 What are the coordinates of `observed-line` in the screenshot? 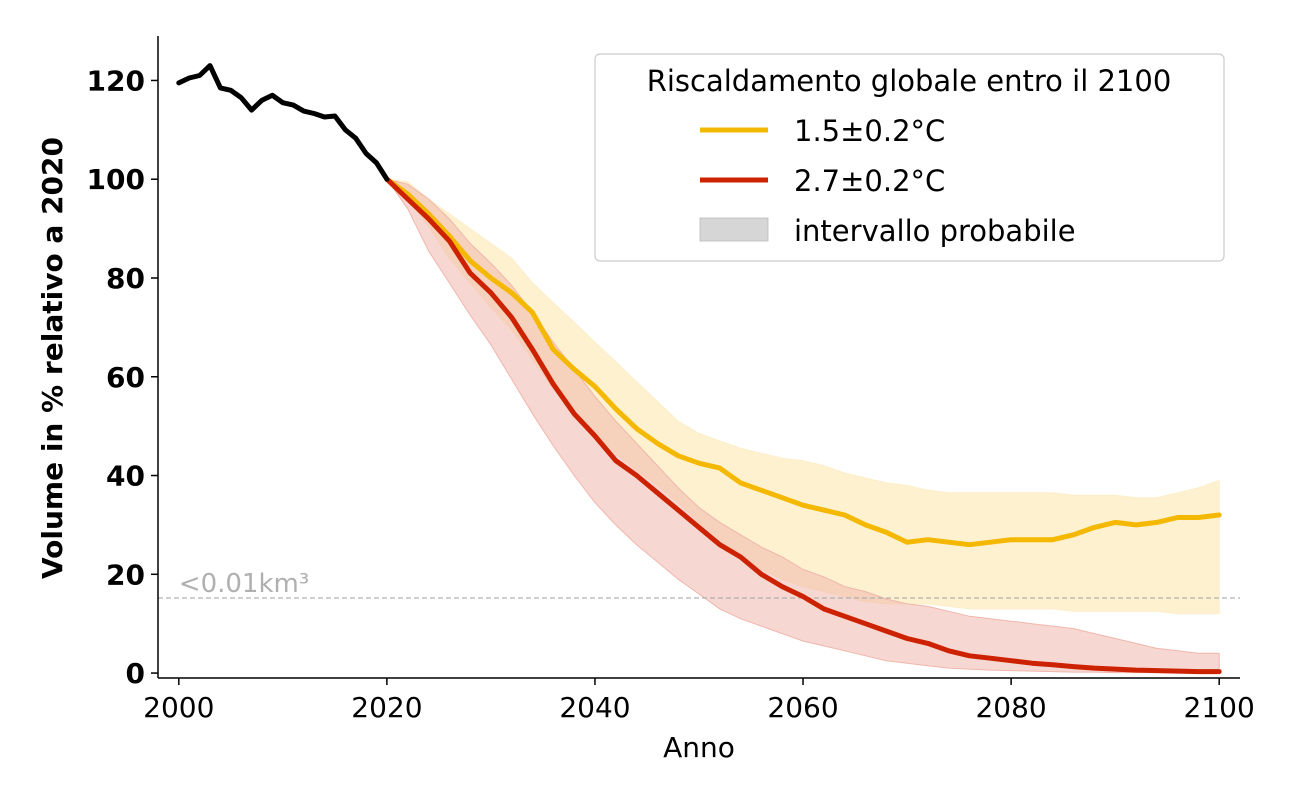 It's located at (283, 122).